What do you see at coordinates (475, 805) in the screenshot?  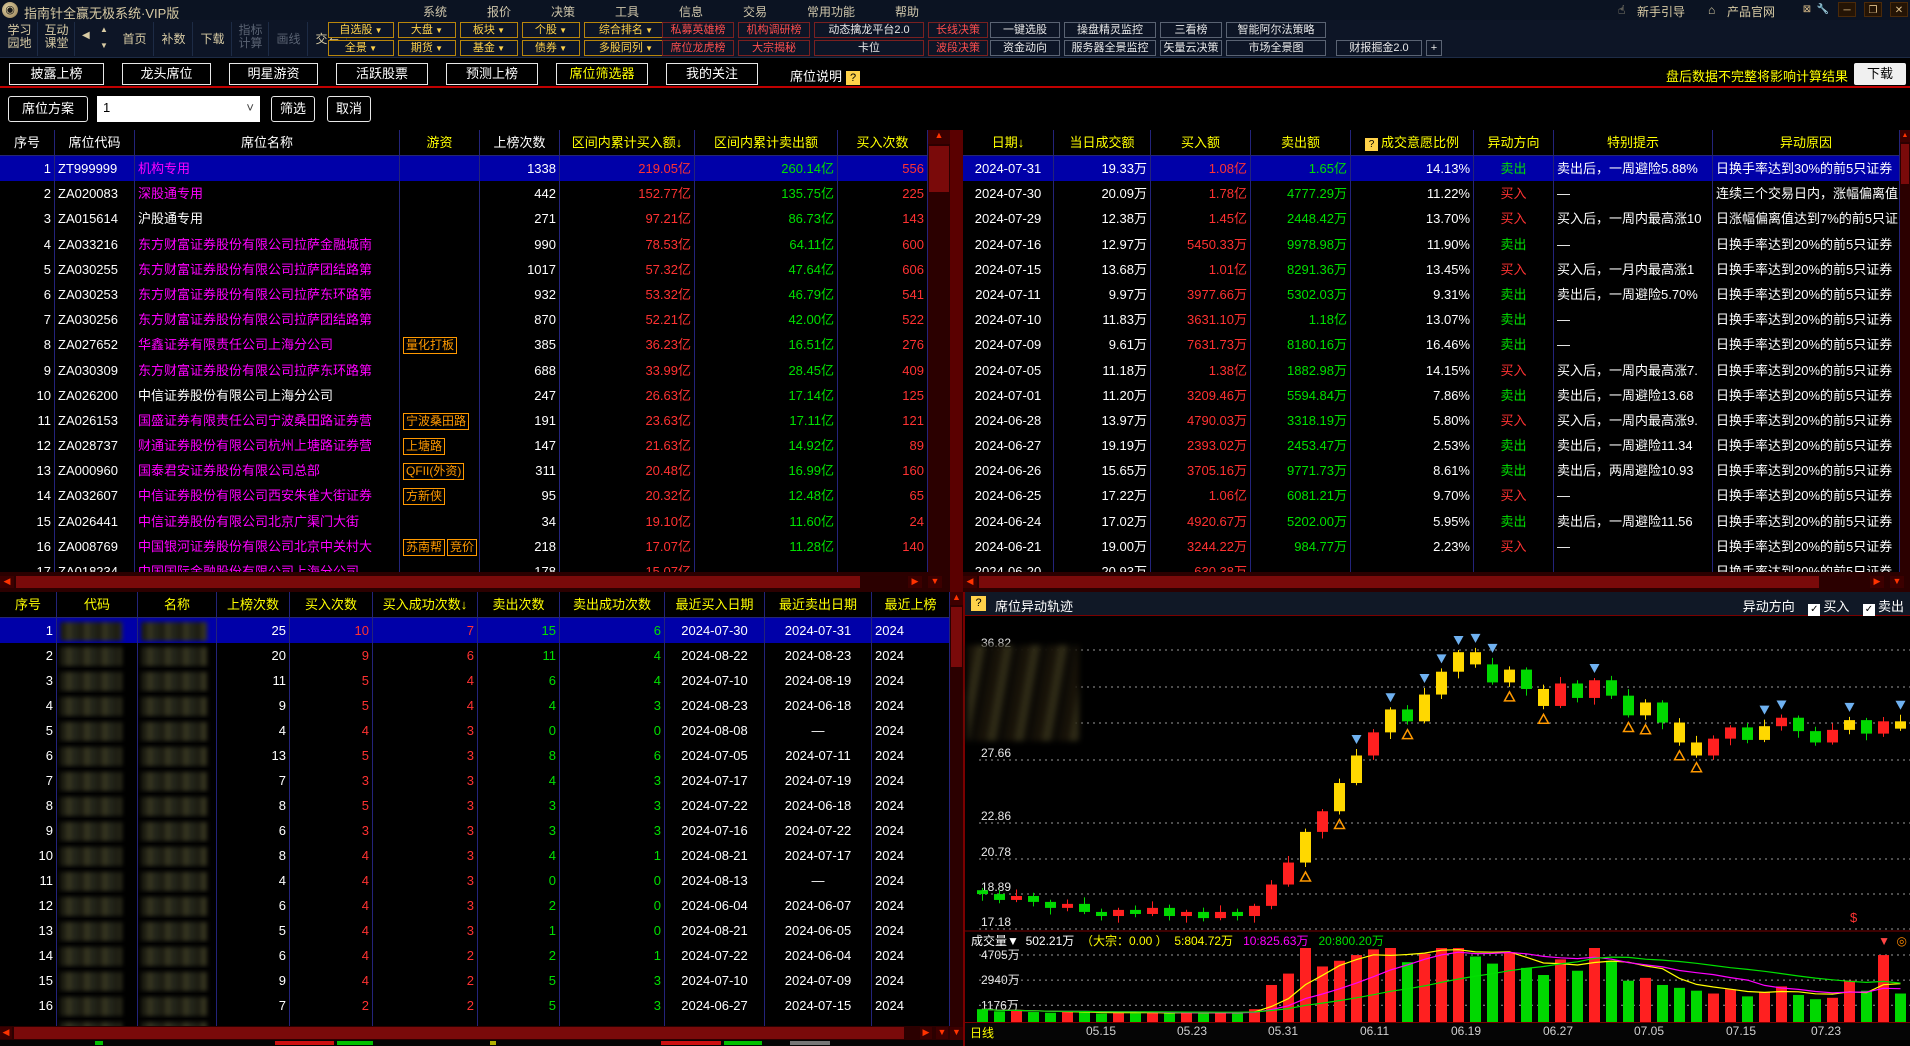 I see `table-row: 8 8 5 3 3 3 2024-07-22 2024-06-18 2024` at bounding box center [475, 805].